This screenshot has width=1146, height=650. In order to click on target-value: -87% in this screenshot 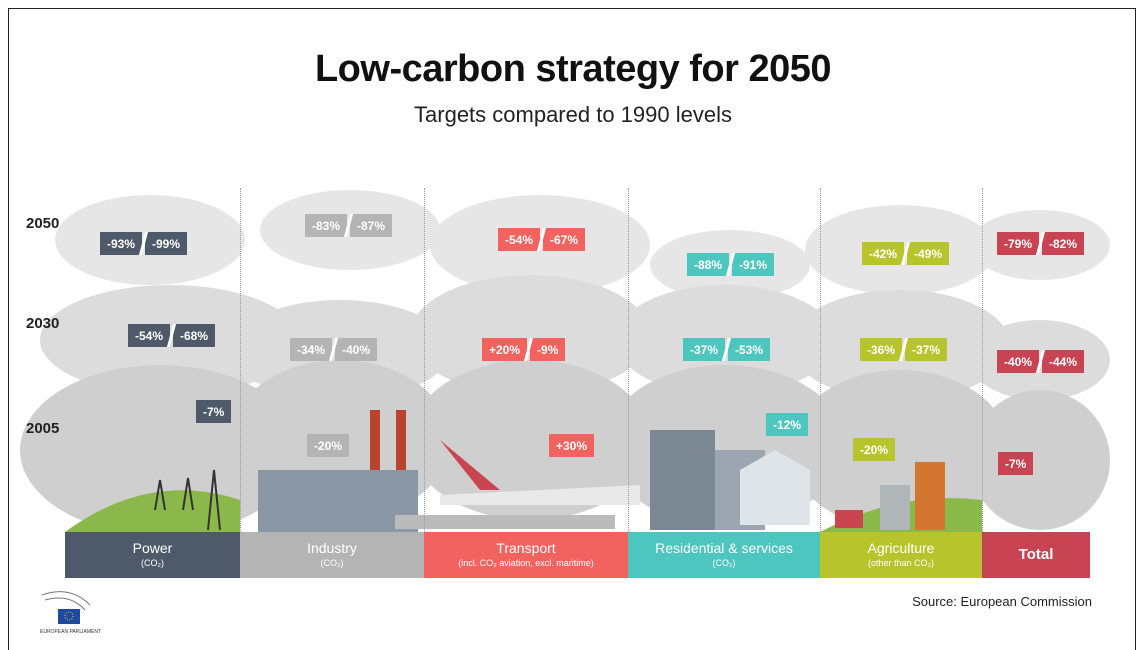, I will do `click(371, 225)`.